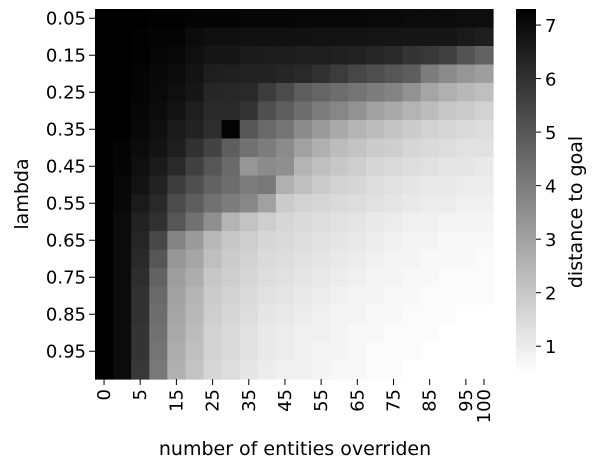 The image size is (594, 468). What do you see at coordinates (104, 394) in the screenshot?
I see `x-tick-label: 0` at bounding box center [104, 394].